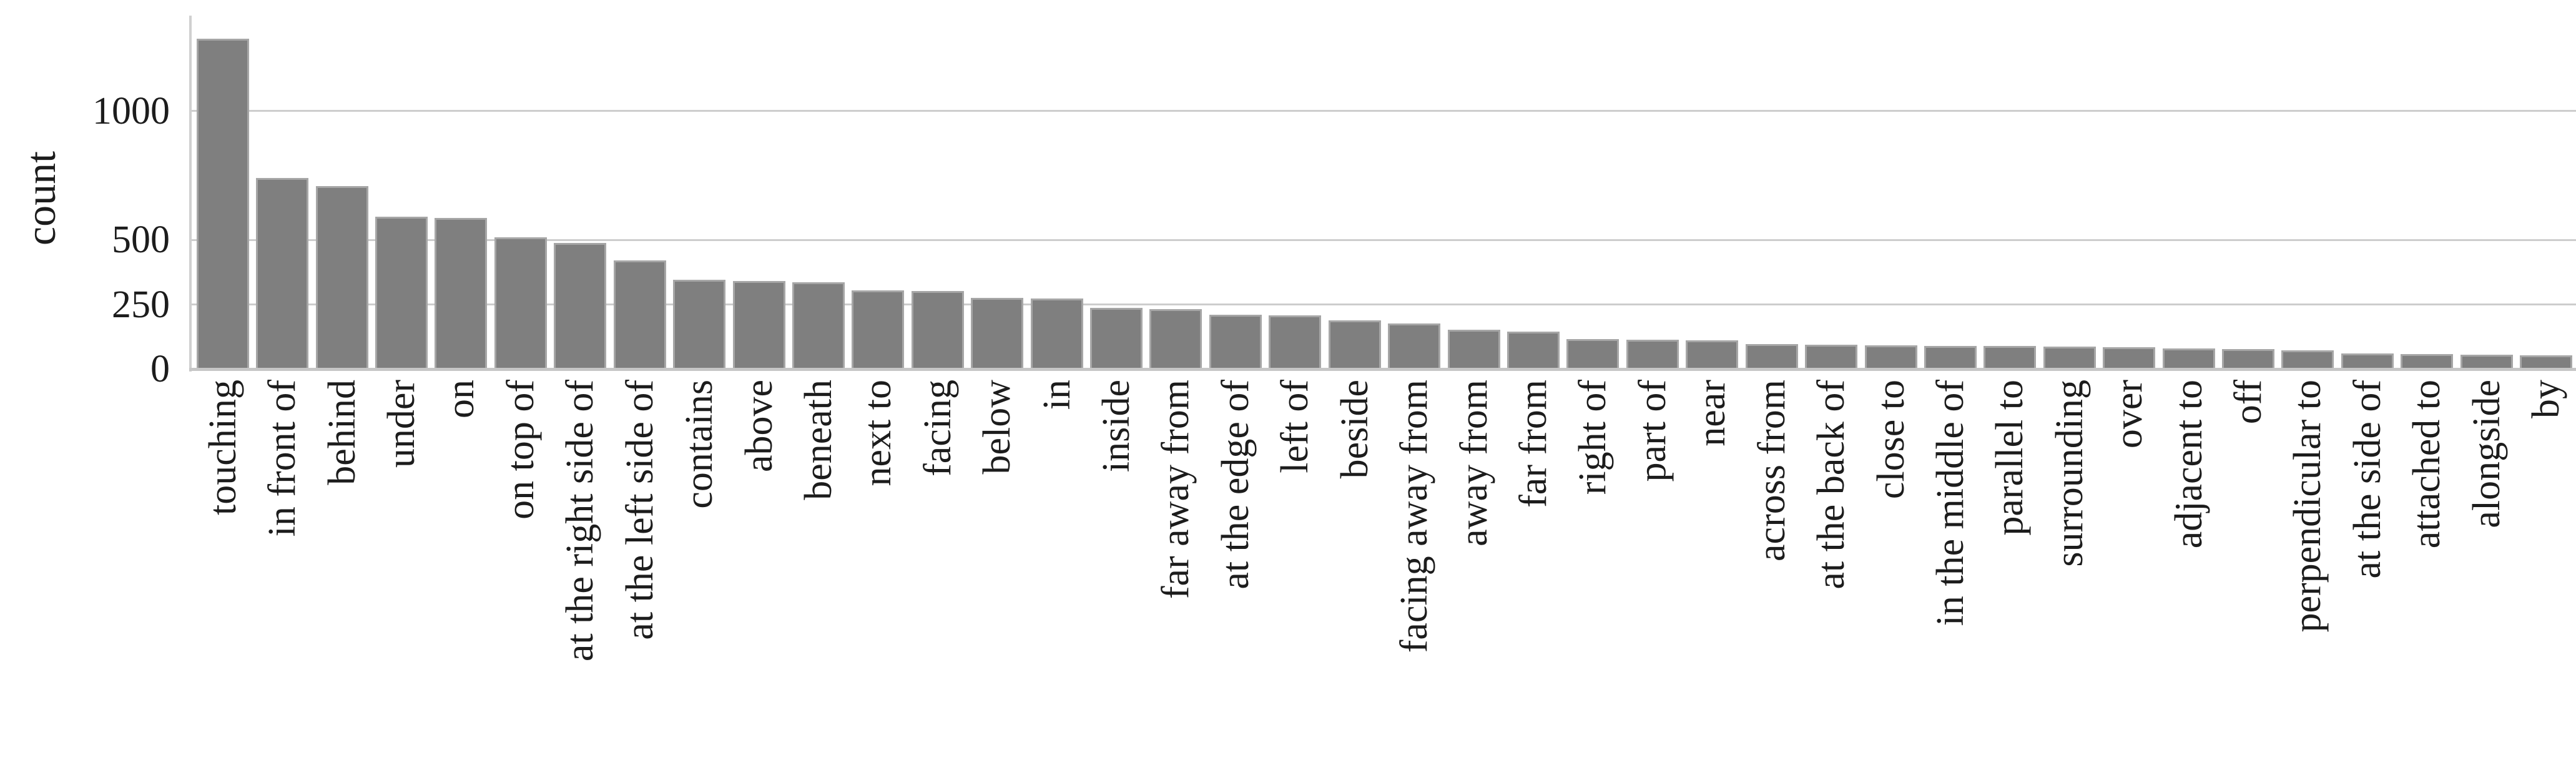 This screenshot has height=770, width=2576. Describe the element at coordinates (580, 520) in the screenshot. I see `x-tick-slot: at the right side of` at that location.